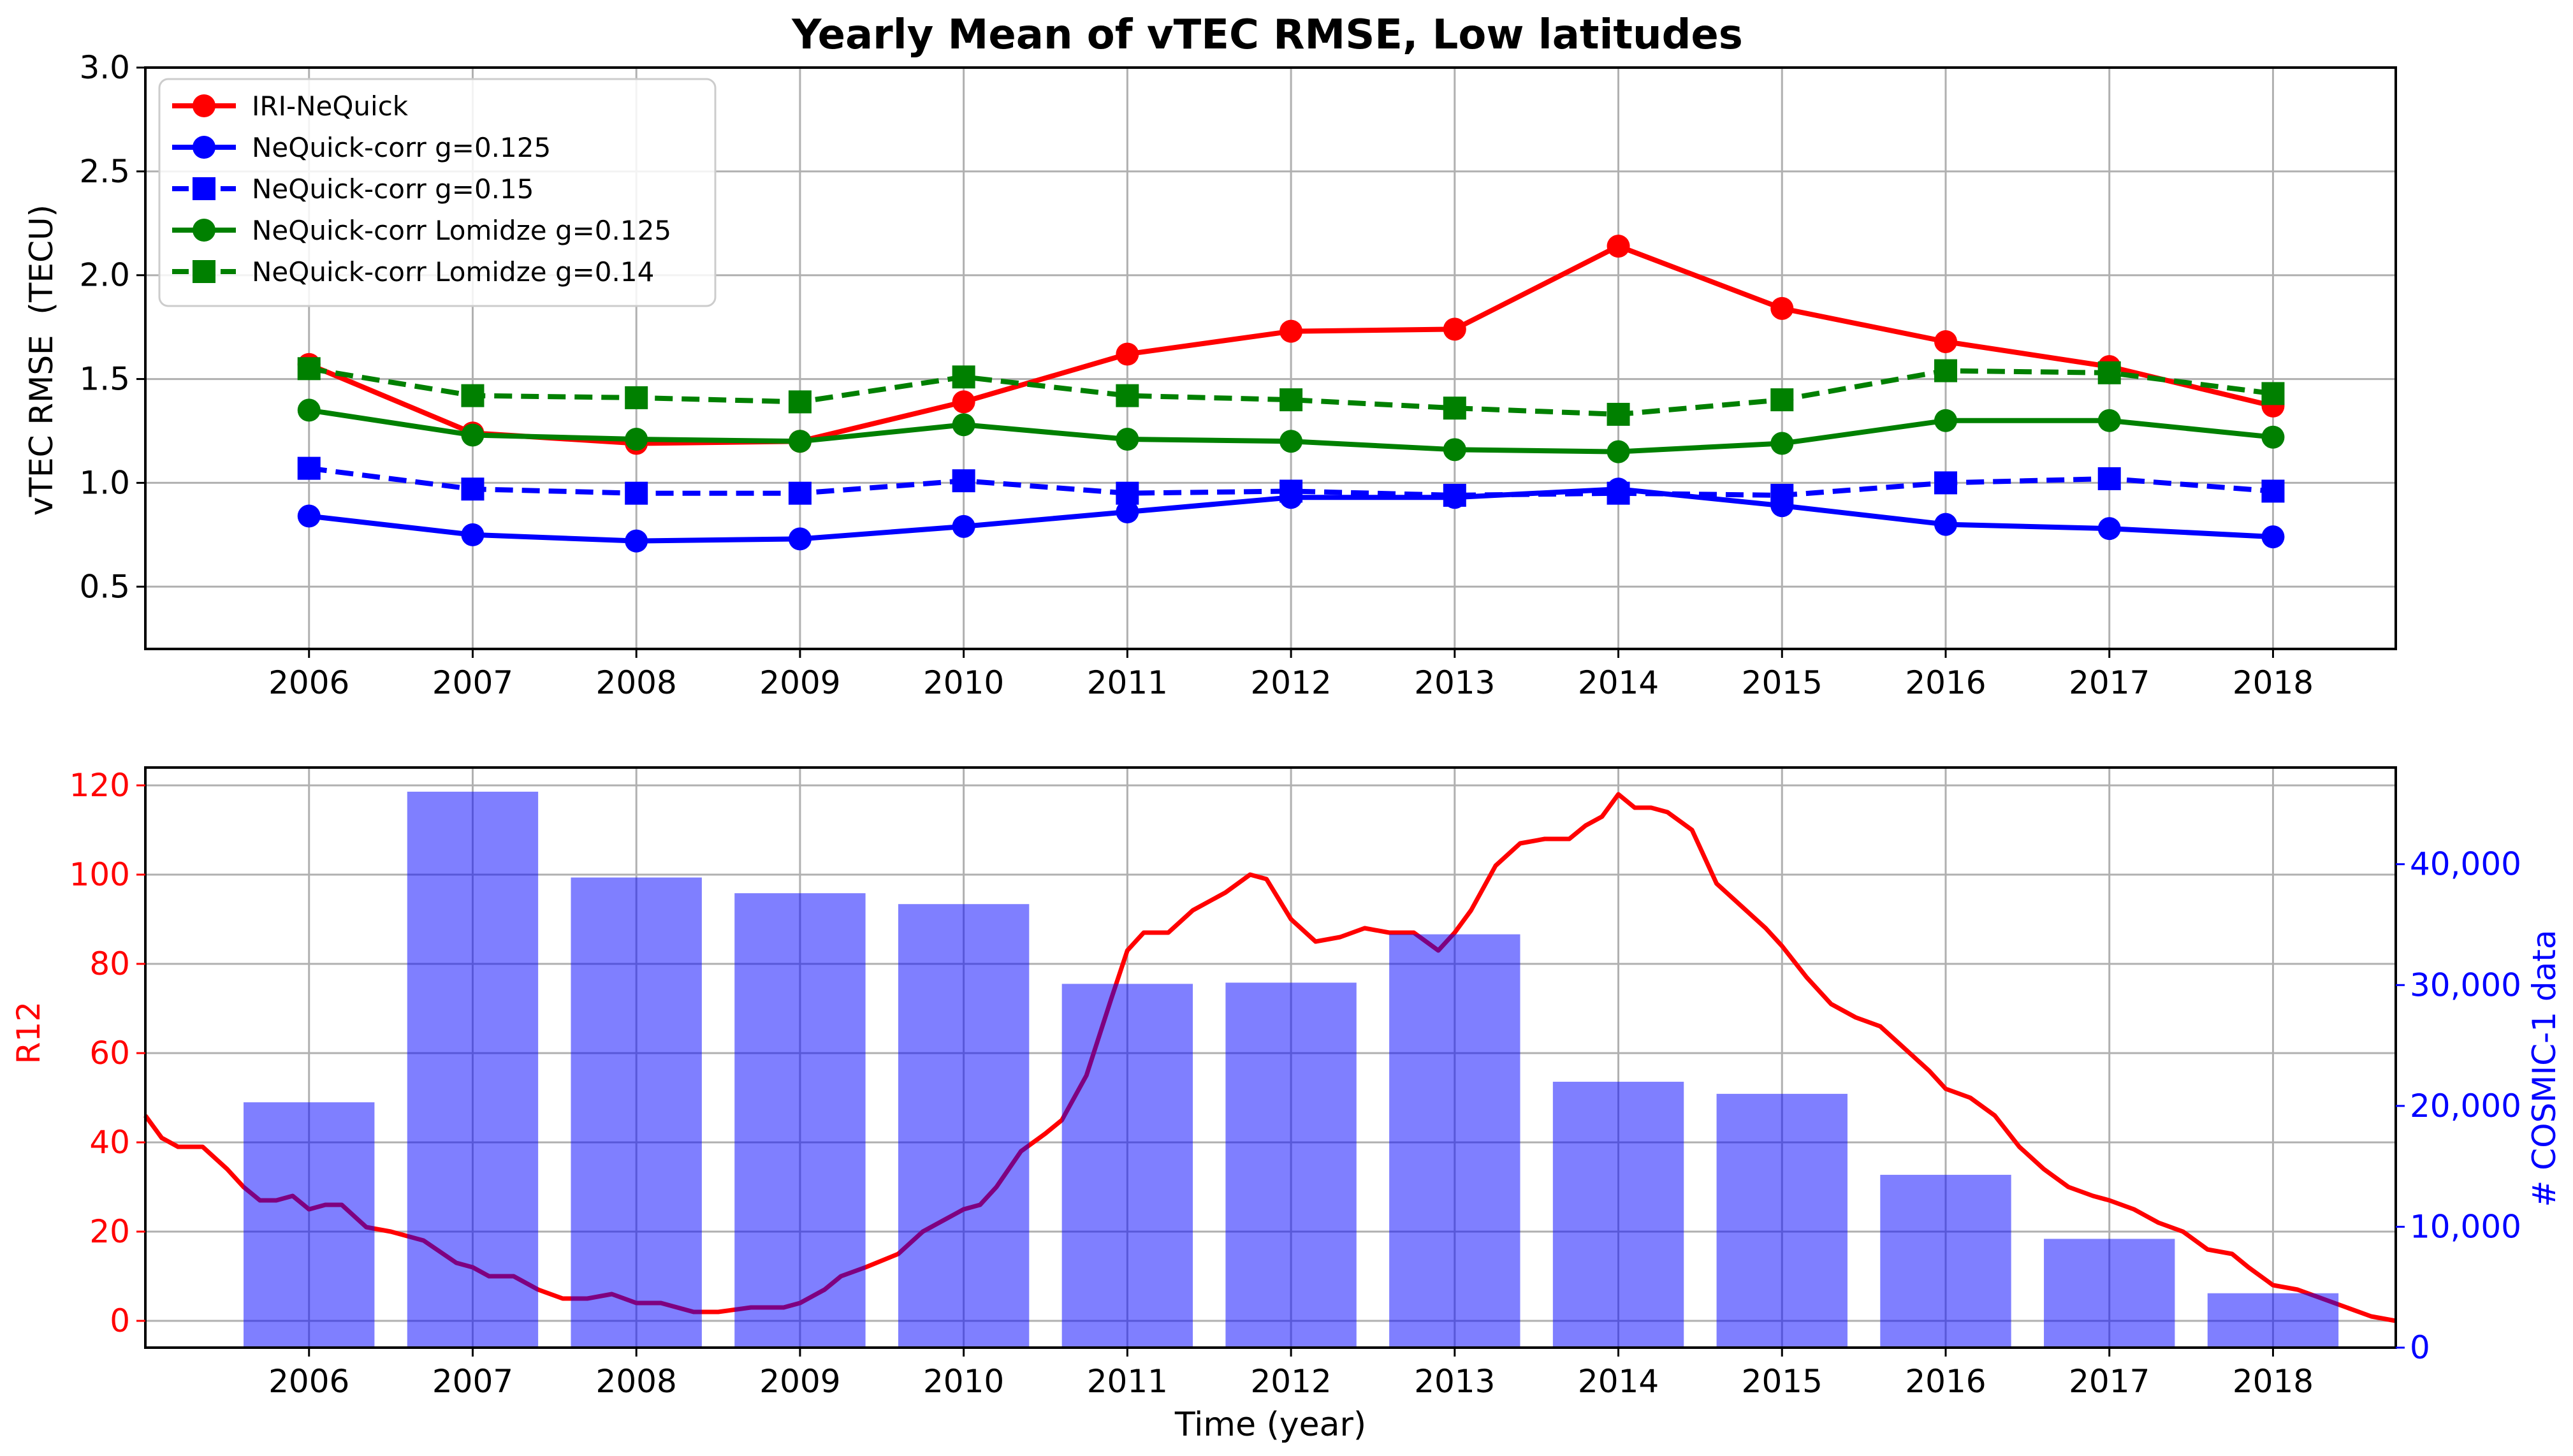 The height and width of the screenshot is (1456, 2573). What do you see at coordinates (461, 230) in the screenshot?
I see `legend-label: NeQuick-corr Lomidze g=0.125` at bounding box center [461, 230].